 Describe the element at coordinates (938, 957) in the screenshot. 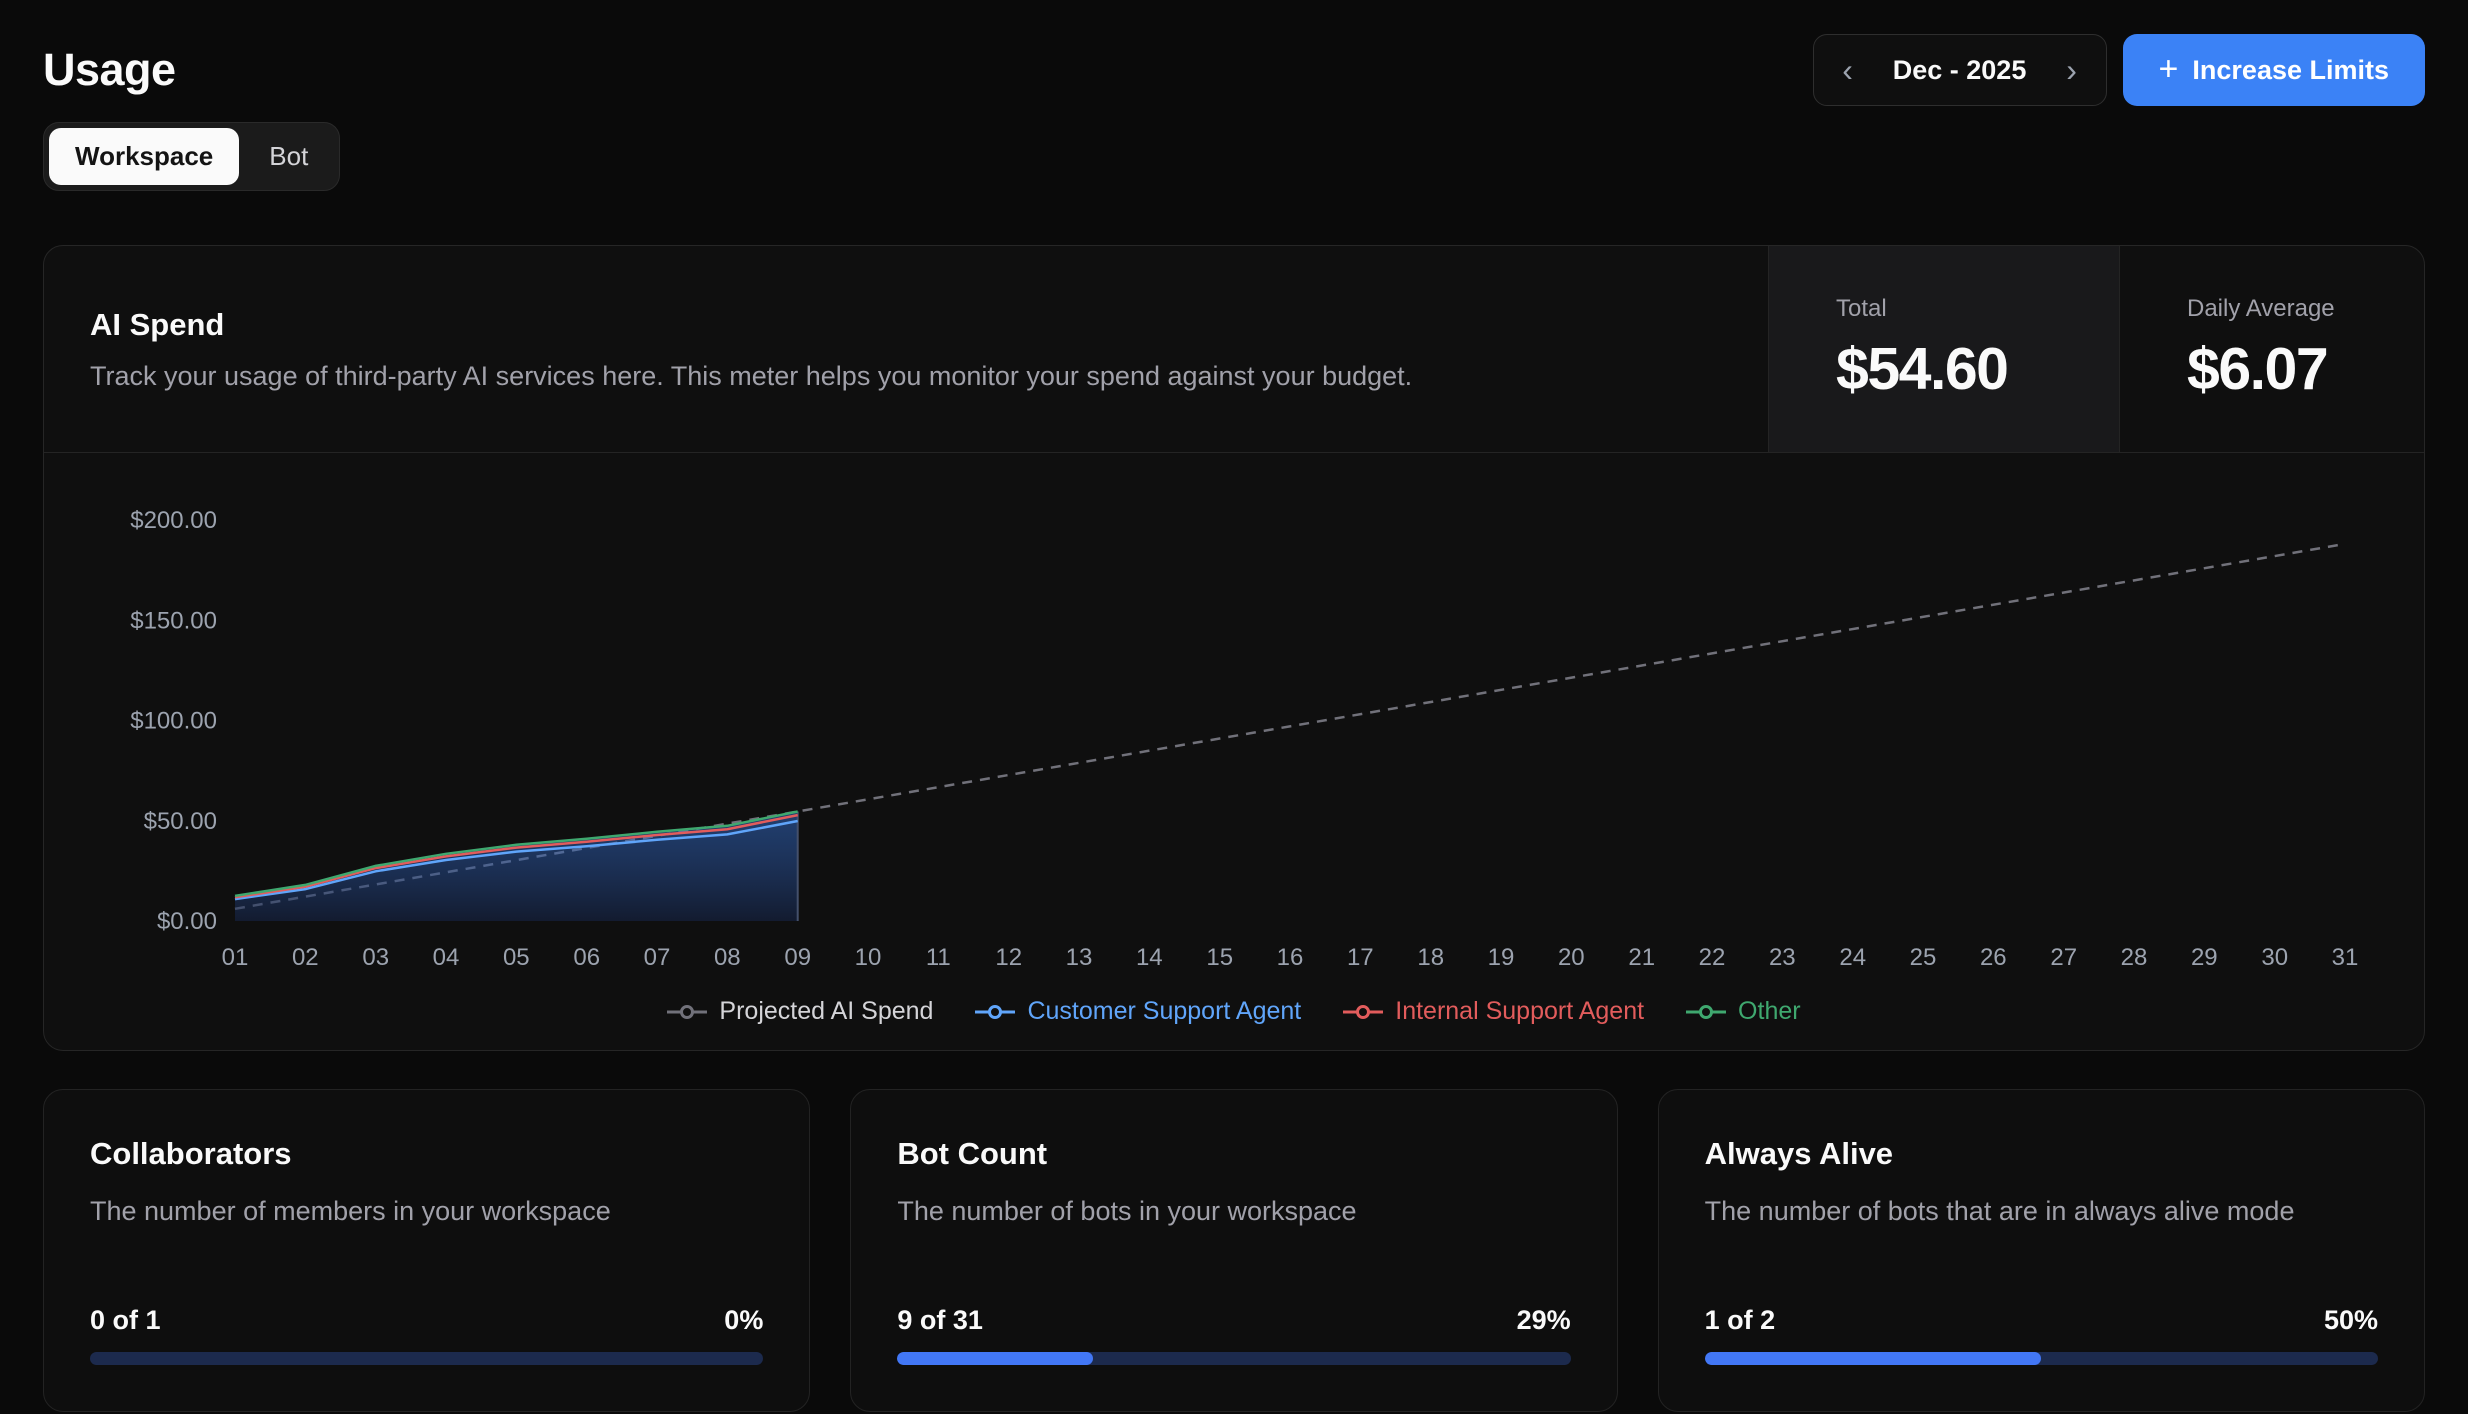

I see `svg-text: 11` at that location.